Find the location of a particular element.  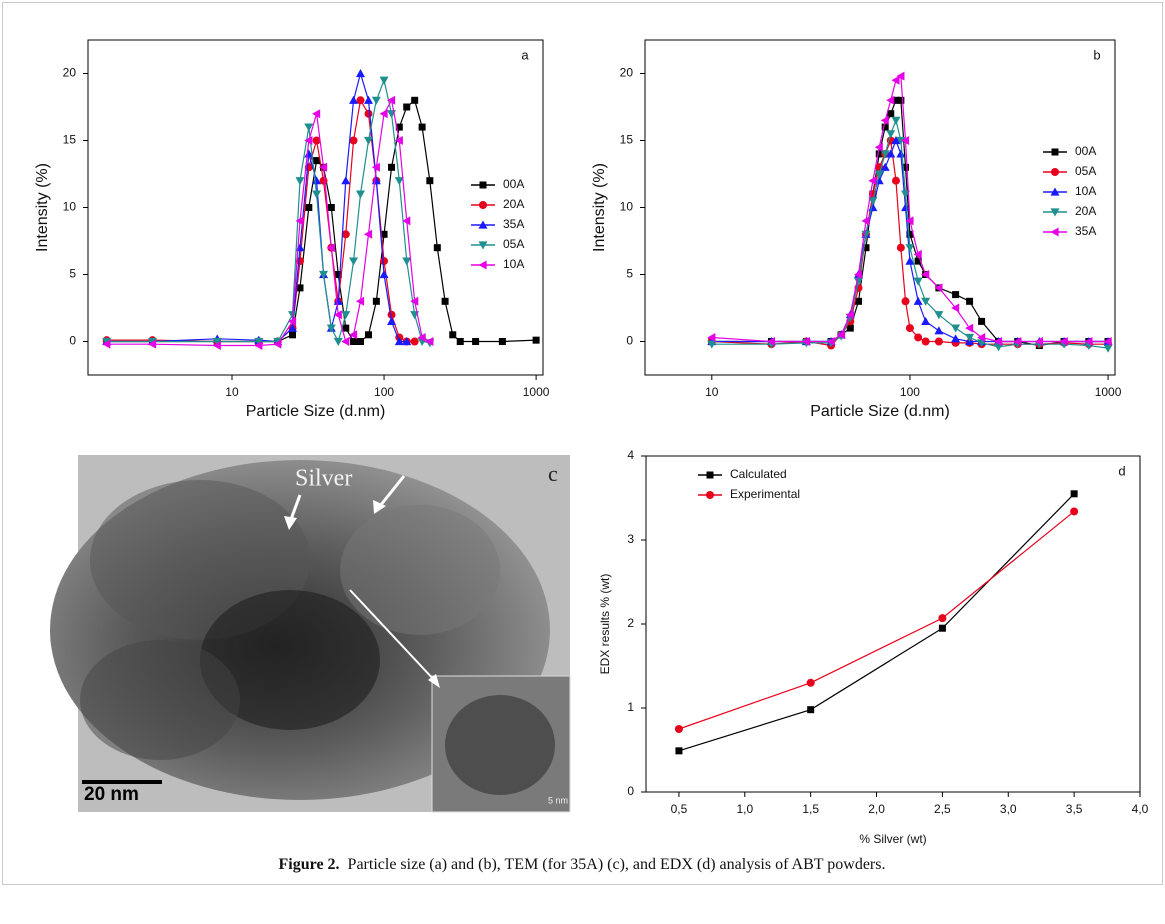

annotation: Silver is located at coordinates (323, 479).